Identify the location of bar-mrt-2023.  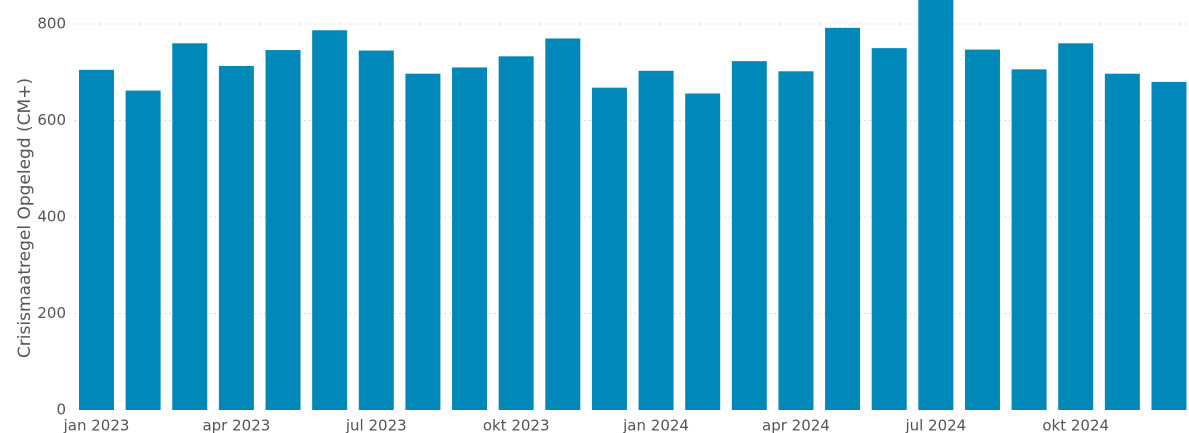
(190, 227).